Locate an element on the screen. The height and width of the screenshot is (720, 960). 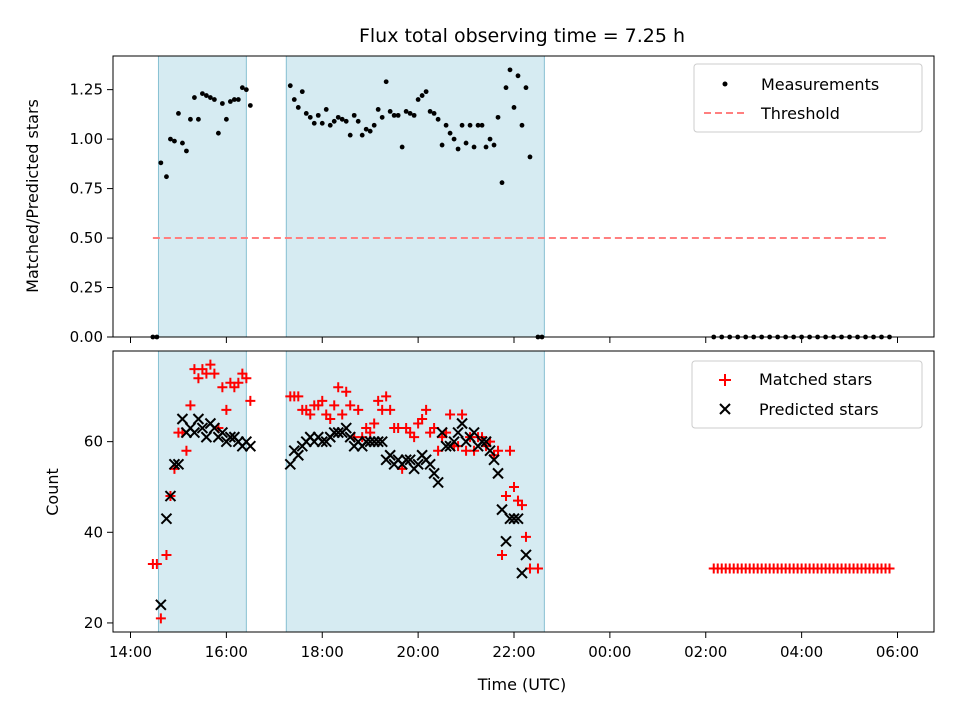
top-legend-box is located at coordinates (808, 98).